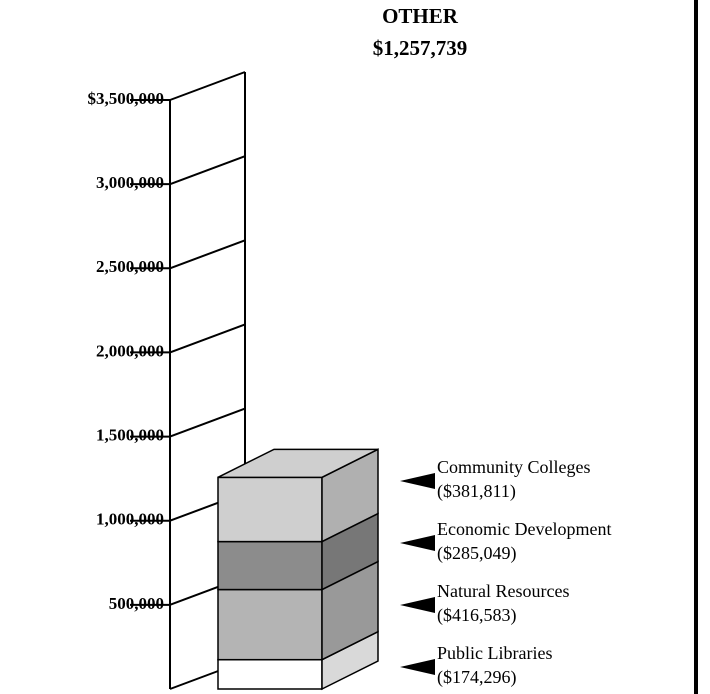  What do you see at coordinates (130, 182) in the screenshot?
I see `y-tick-label: 3,000,000` at bounding box center [130, 182].